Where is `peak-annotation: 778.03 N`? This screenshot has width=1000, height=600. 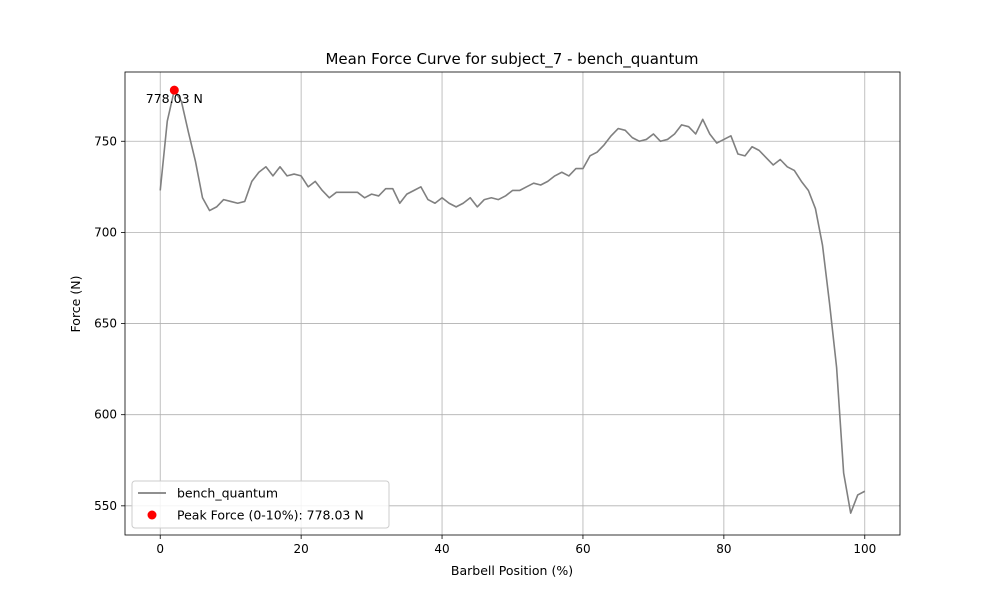
peak-annotation: 778.03 N is located at coordinates (174, 98).